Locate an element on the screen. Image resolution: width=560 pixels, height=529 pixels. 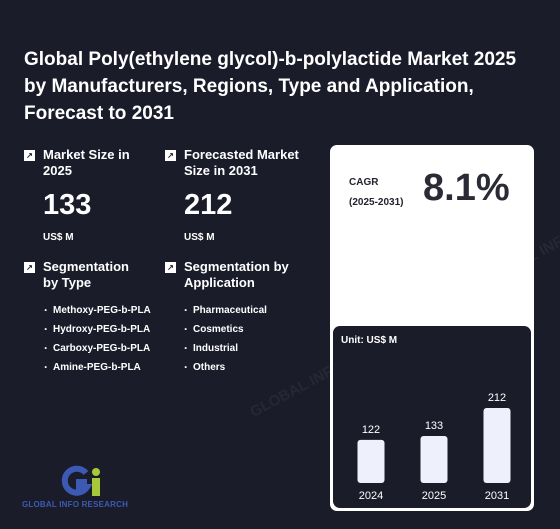
category-label: 2031 is located at coordinates (497, 496).